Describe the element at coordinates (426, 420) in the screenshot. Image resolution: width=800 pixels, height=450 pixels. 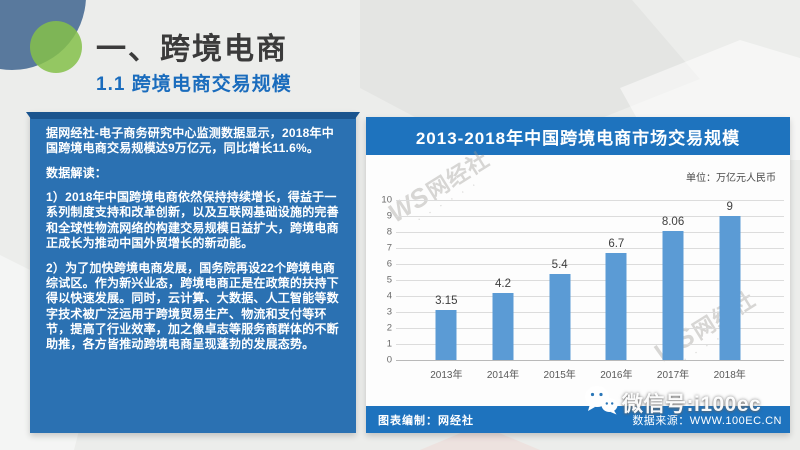
I see `chart-footer-credit: 图表编制：网经社` at that location.